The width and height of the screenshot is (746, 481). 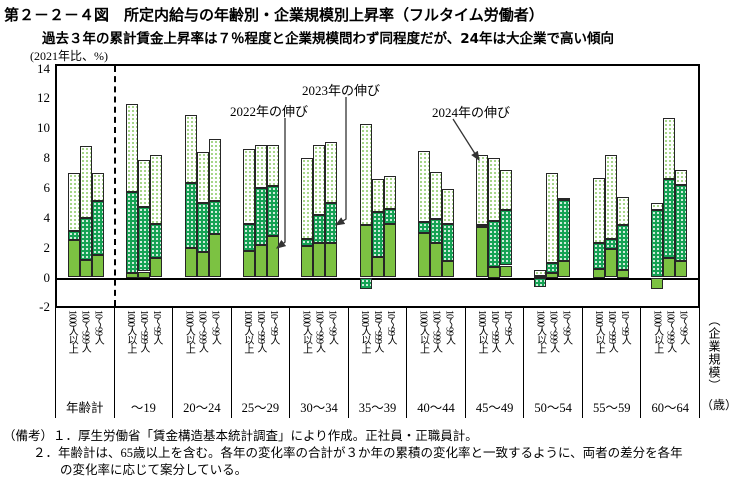 I want to click on figure-title: 第２－２－４図 所定内給与の年齢別・企業規模別上昇率（フルタイム労働者）, so click(x=274, y=15).